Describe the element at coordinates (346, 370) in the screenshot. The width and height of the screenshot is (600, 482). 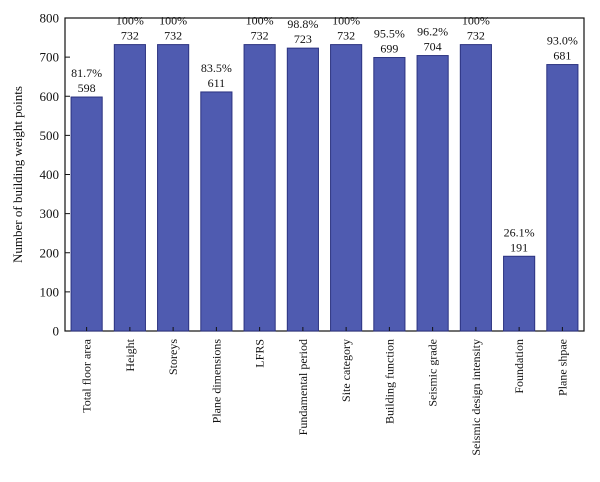
I see `x-tick-label: Site category` at that location.